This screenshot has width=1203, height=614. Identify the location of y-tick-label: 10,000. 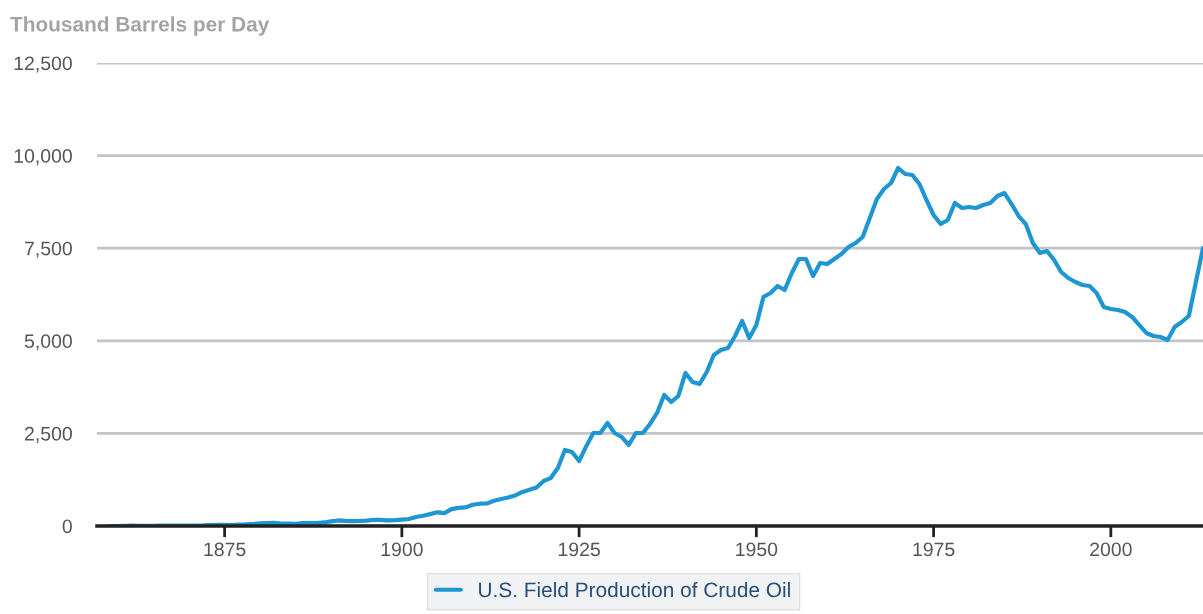
(43, 157).